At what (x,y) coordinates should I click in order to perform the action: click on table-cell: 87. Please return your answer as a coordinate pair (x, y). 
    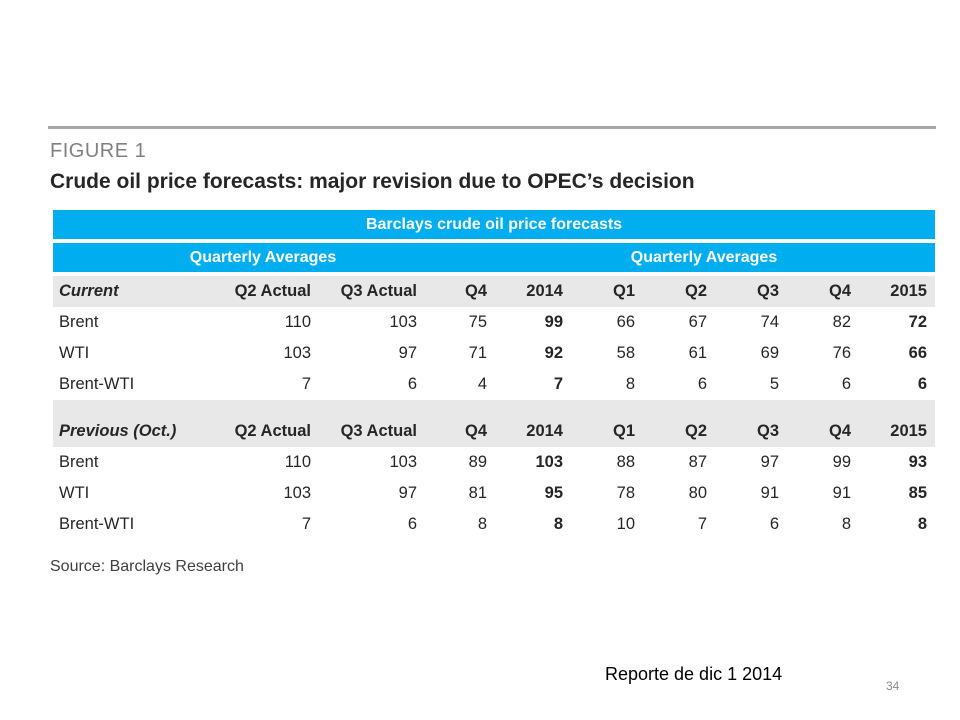
    Looking at the image, I should click on (697, 462).